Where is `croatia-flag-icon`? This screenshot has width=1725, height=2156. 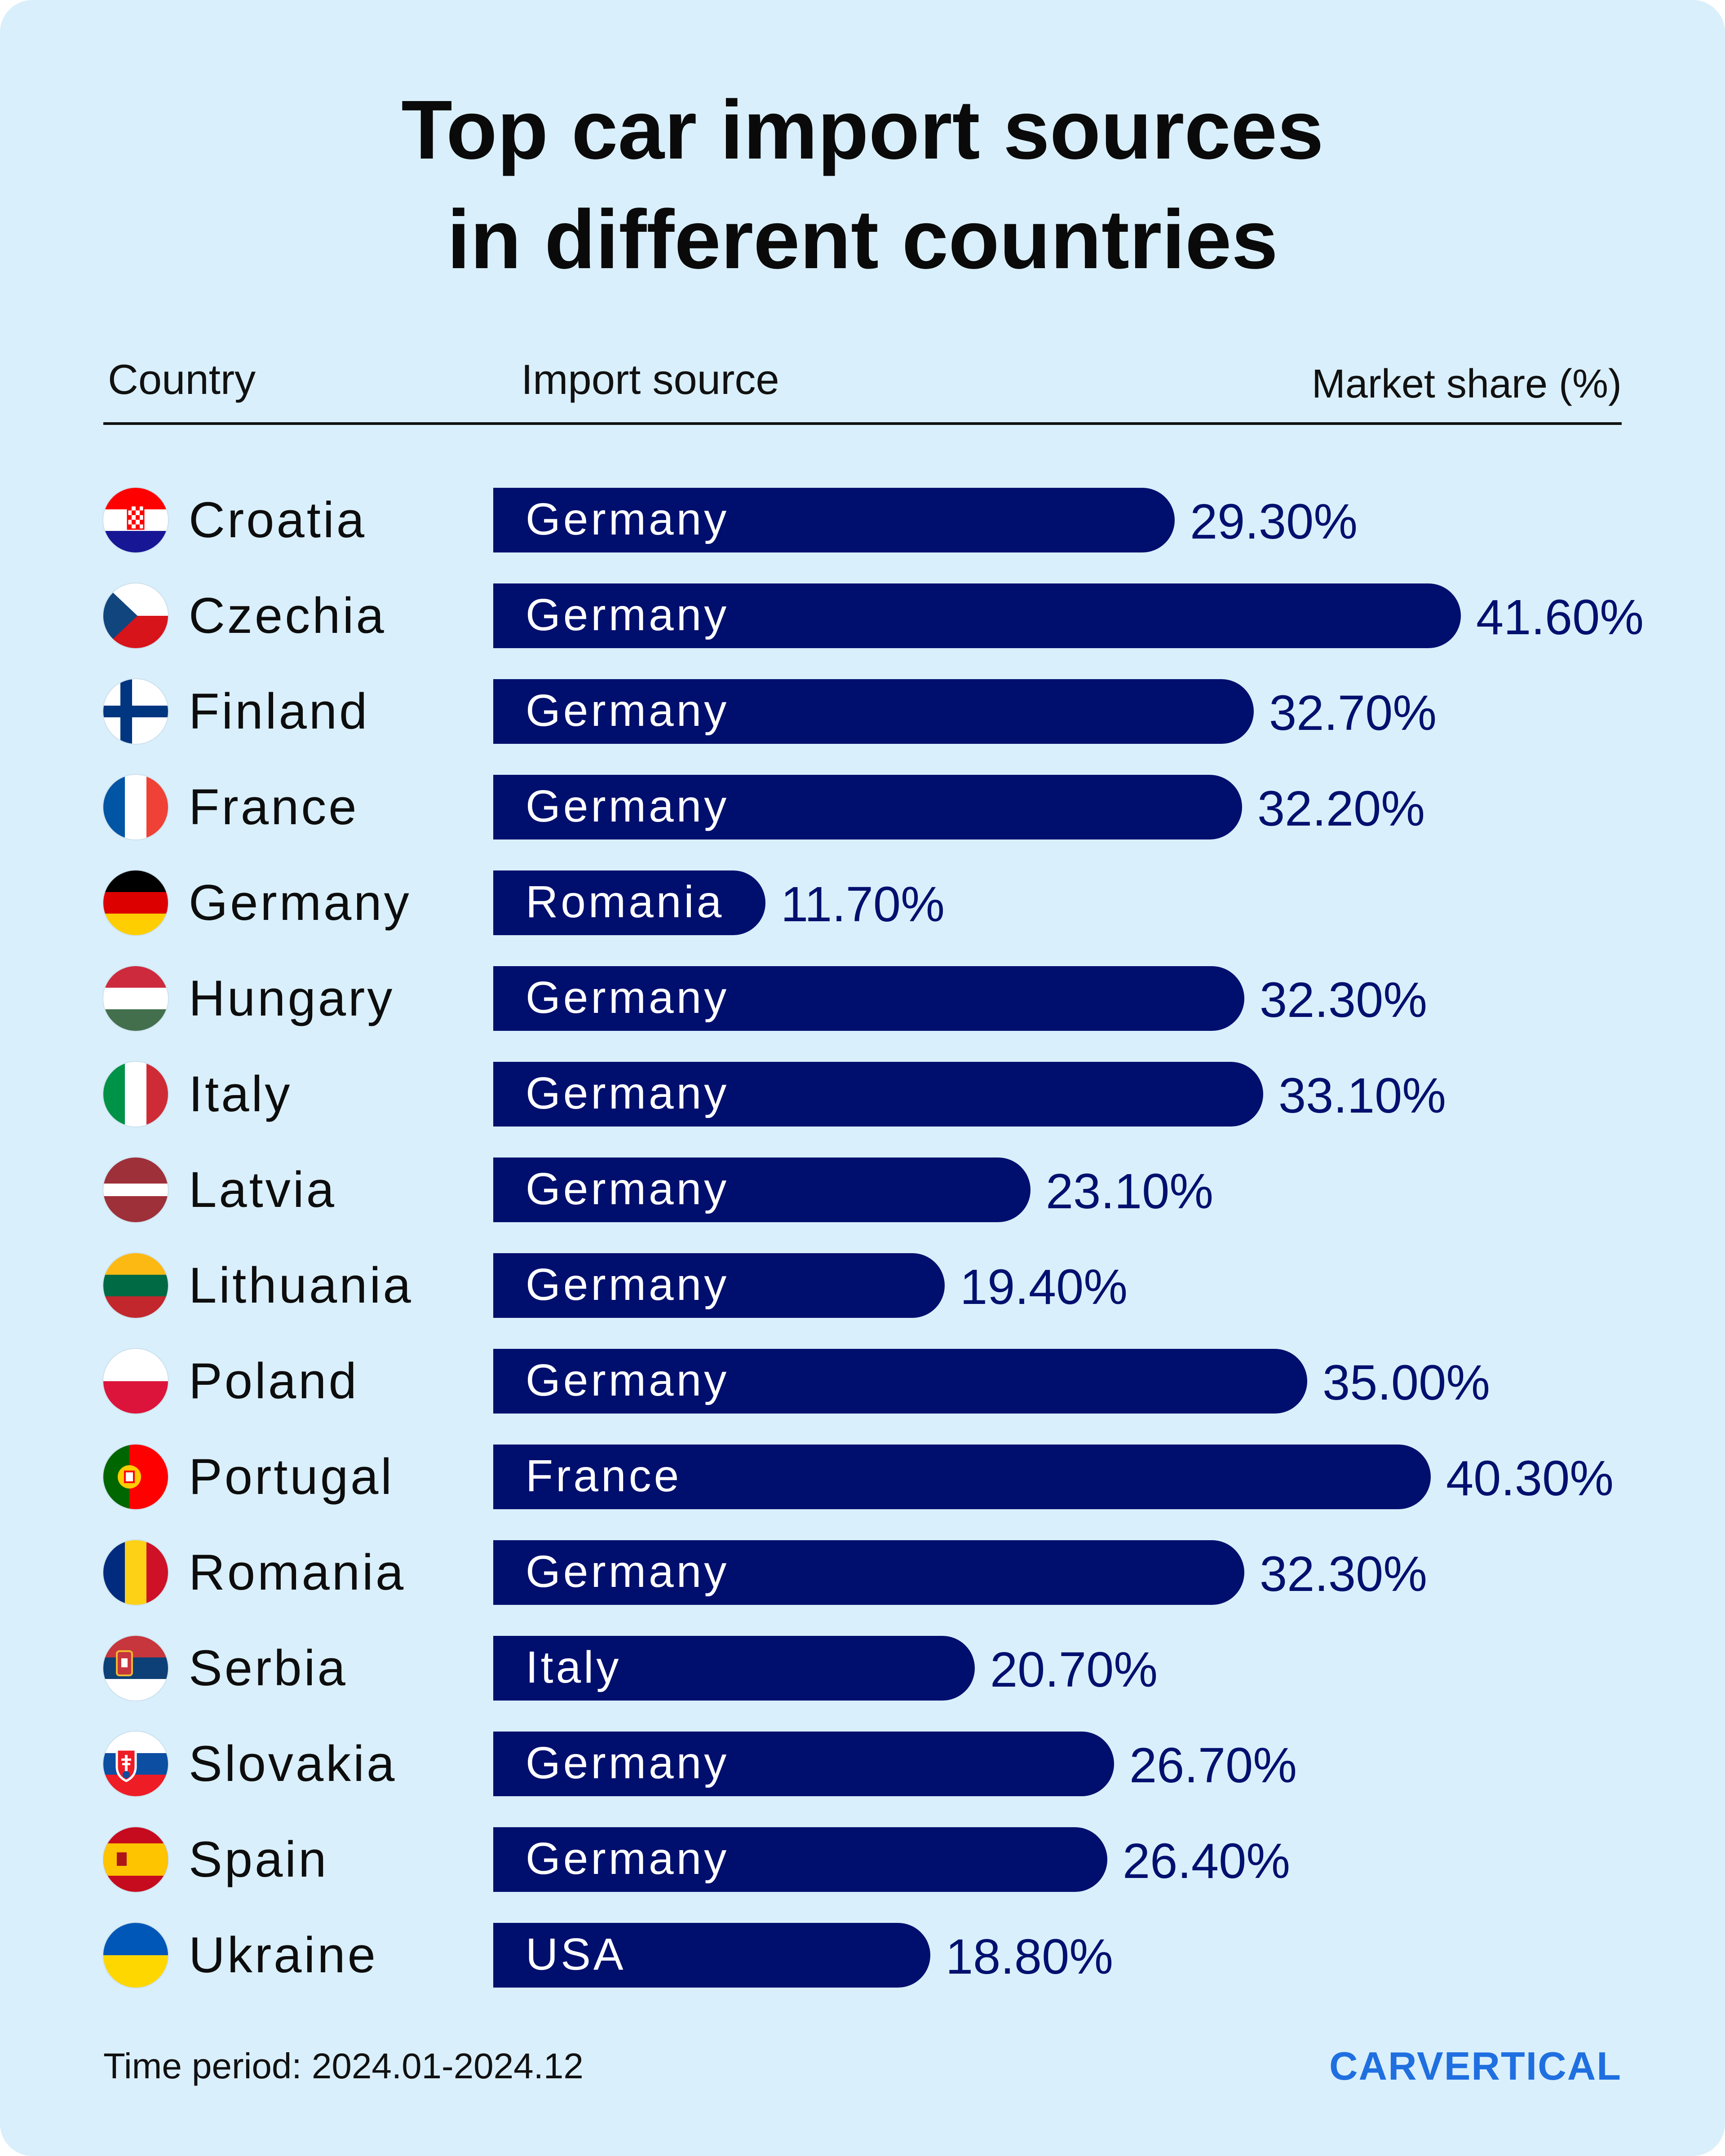 croatia-flag-icon is located at coordinates (135, 520).